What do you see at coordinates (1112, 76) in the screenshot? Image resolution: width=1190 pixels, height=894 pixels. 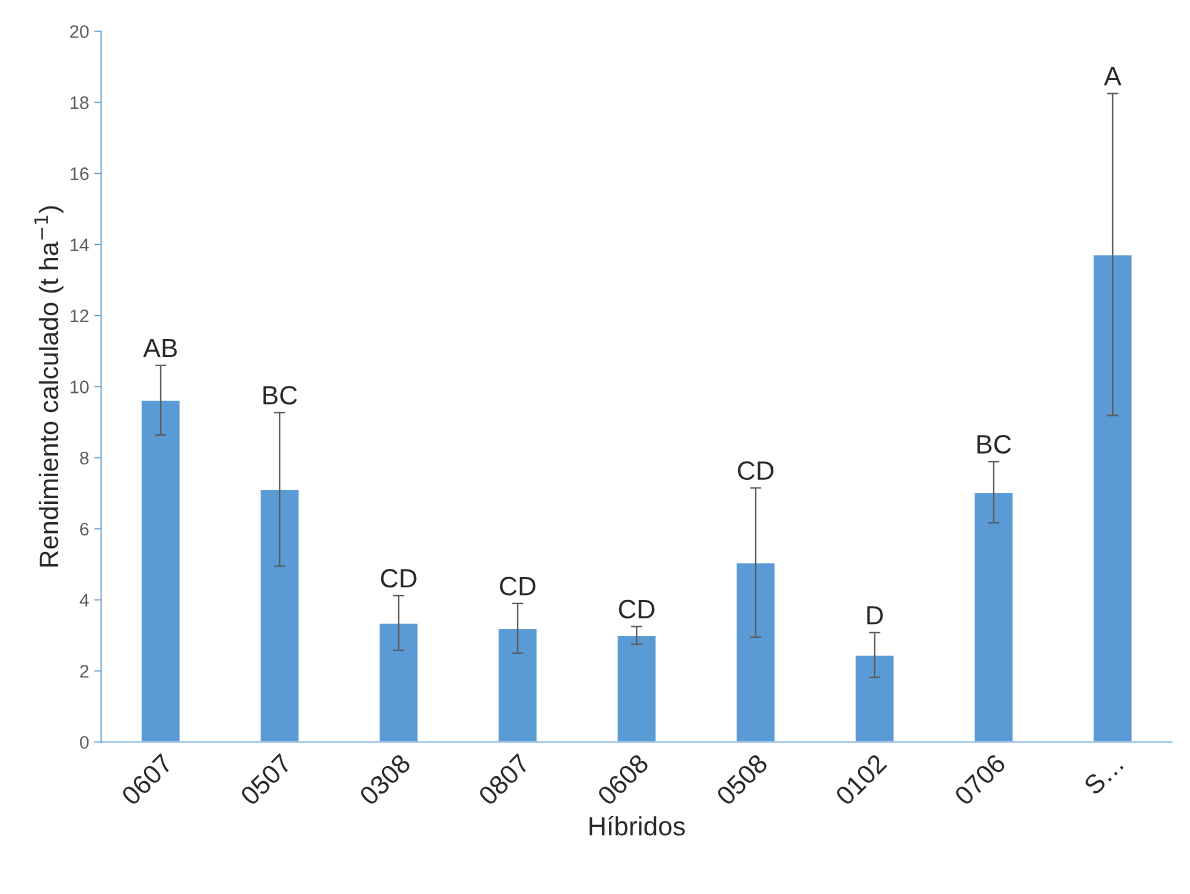 I see `annotation: A` at bounding box center [1112, 76].